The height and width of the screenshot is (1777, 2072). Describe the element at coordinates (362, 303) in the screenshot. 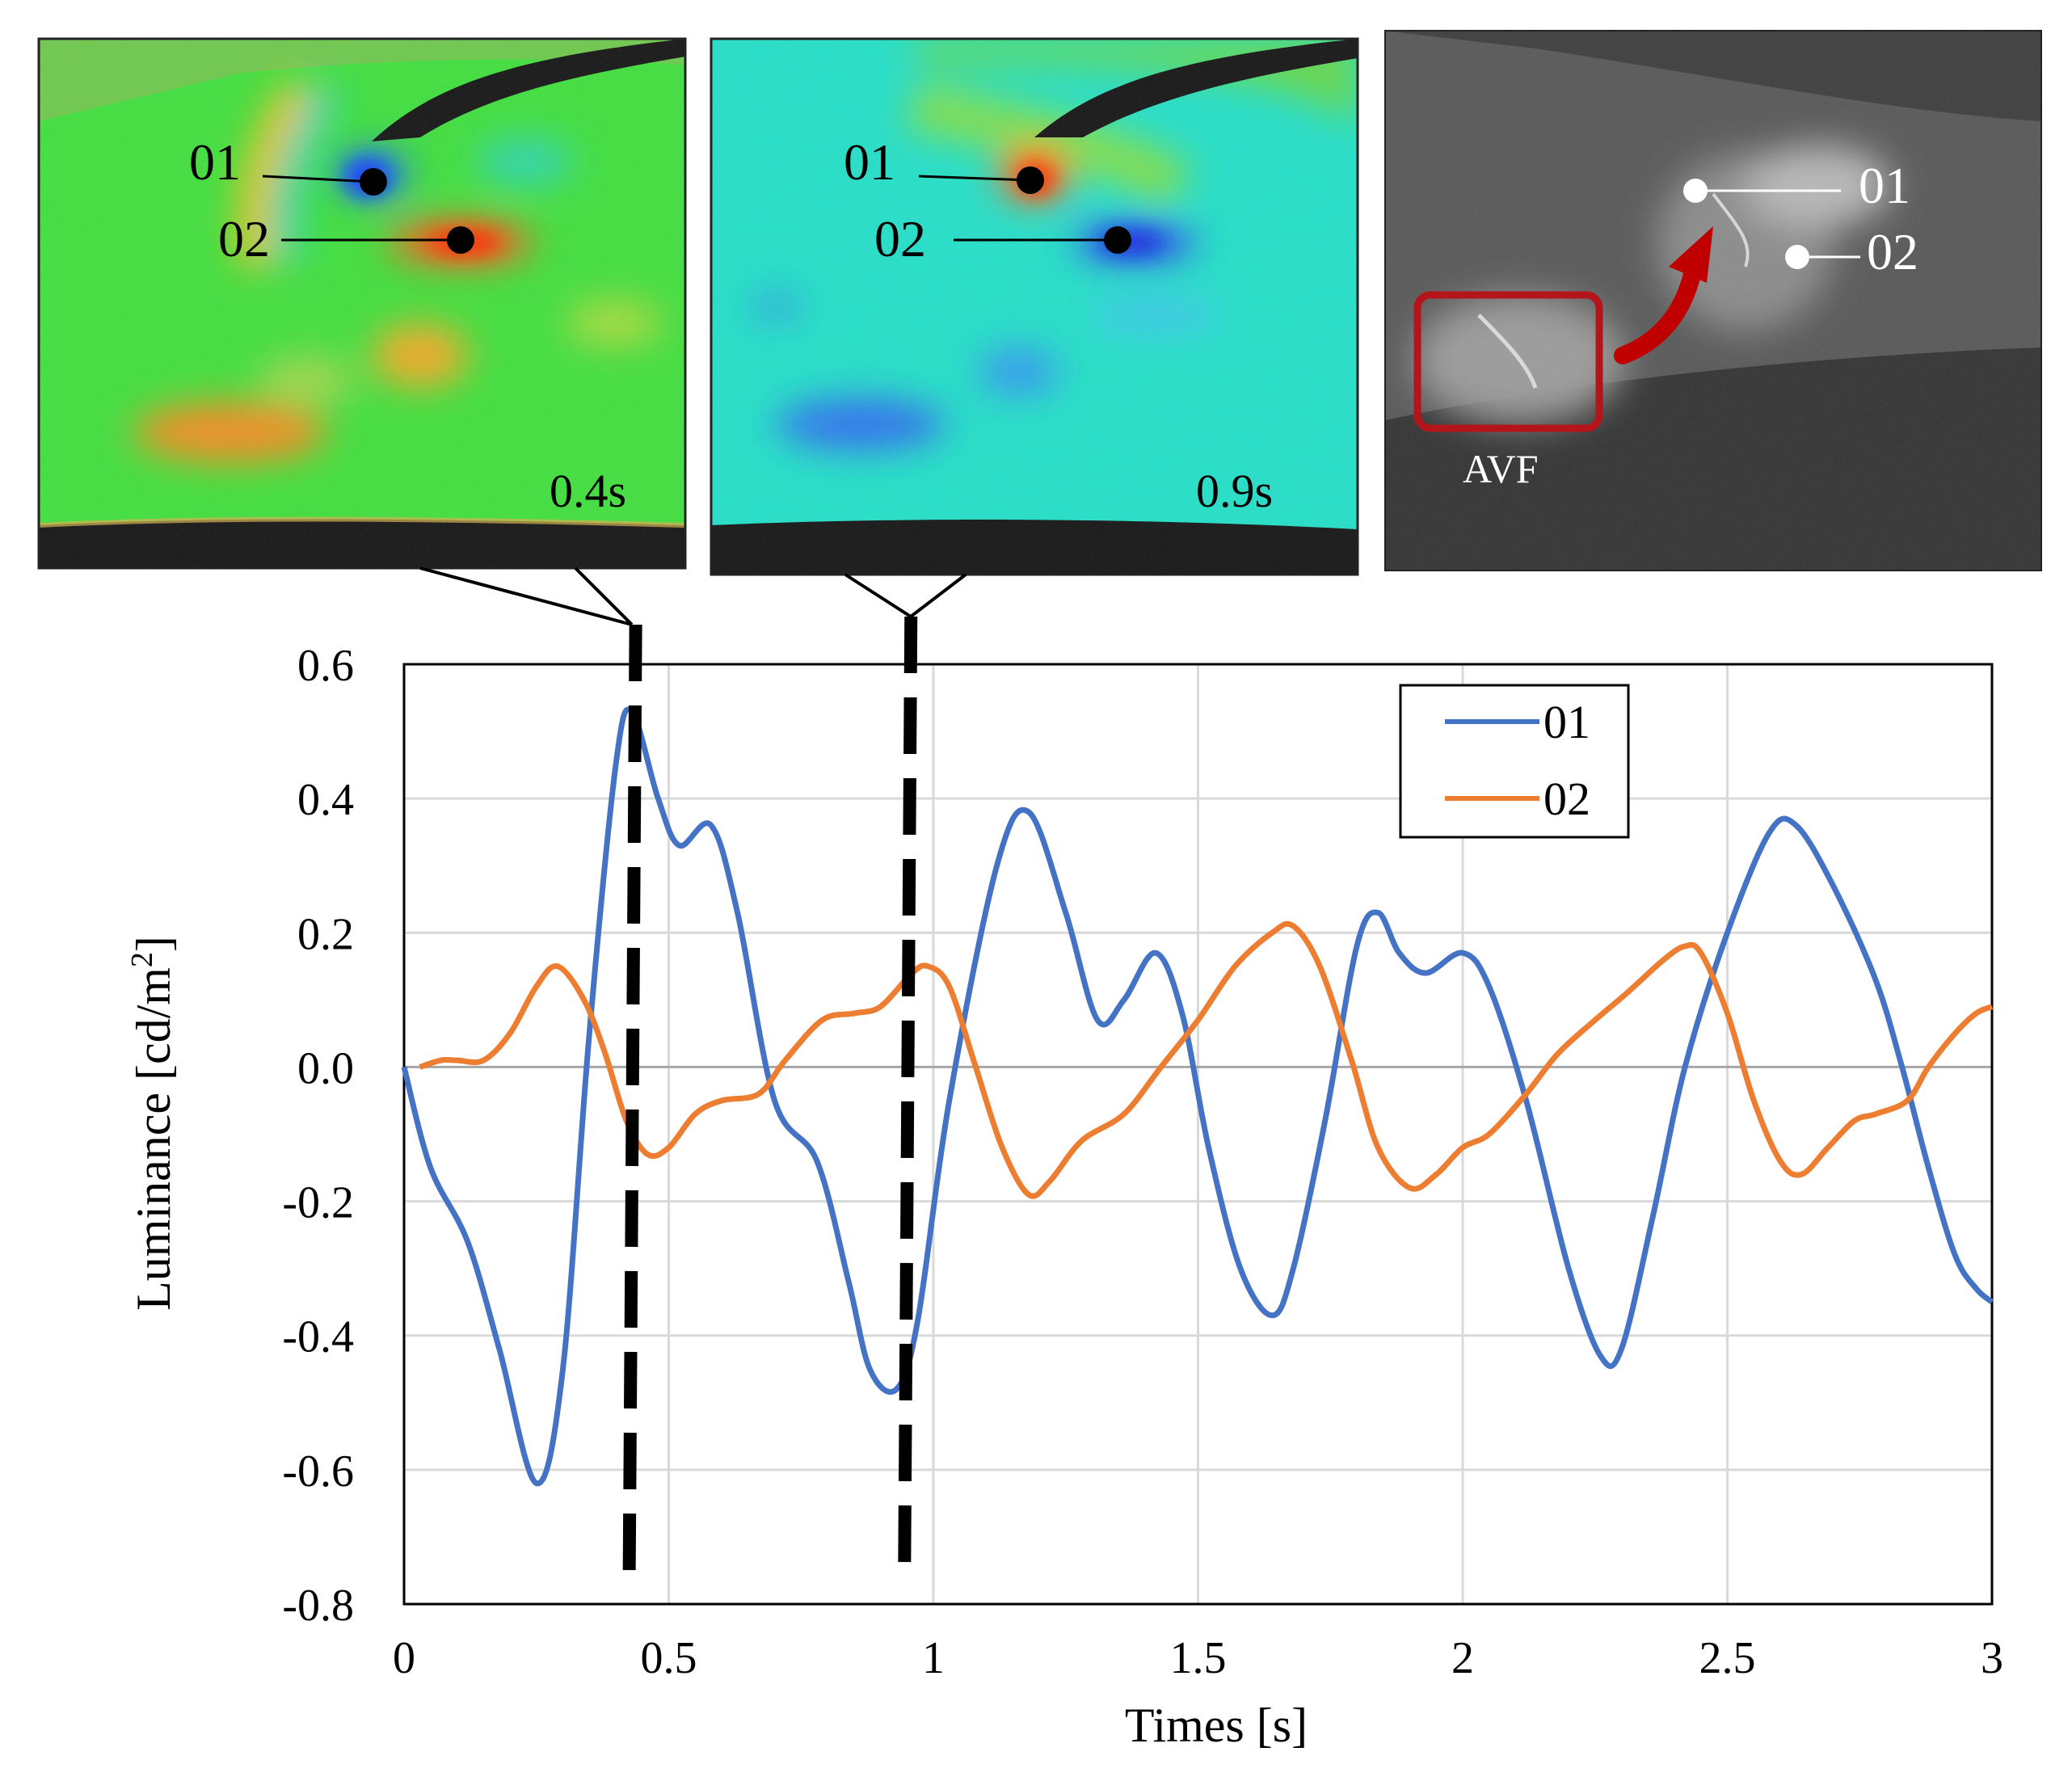

I see `luminance-map-0.4s` at that location.